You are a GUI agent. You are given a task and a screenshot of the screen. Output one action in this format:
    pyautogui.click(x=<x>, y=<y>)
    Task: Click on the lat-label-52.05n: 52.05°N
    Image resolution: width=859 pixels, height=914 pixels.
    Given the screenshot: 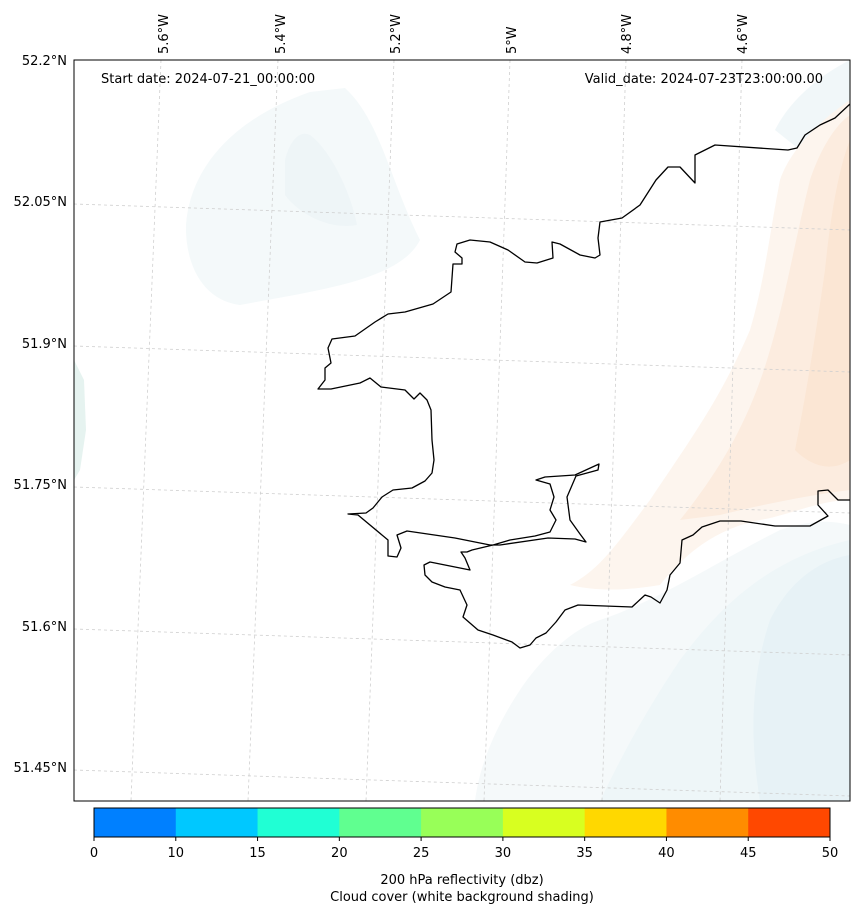 What is the action you would take?
    pyautogui.click(x=40, y=202)
    